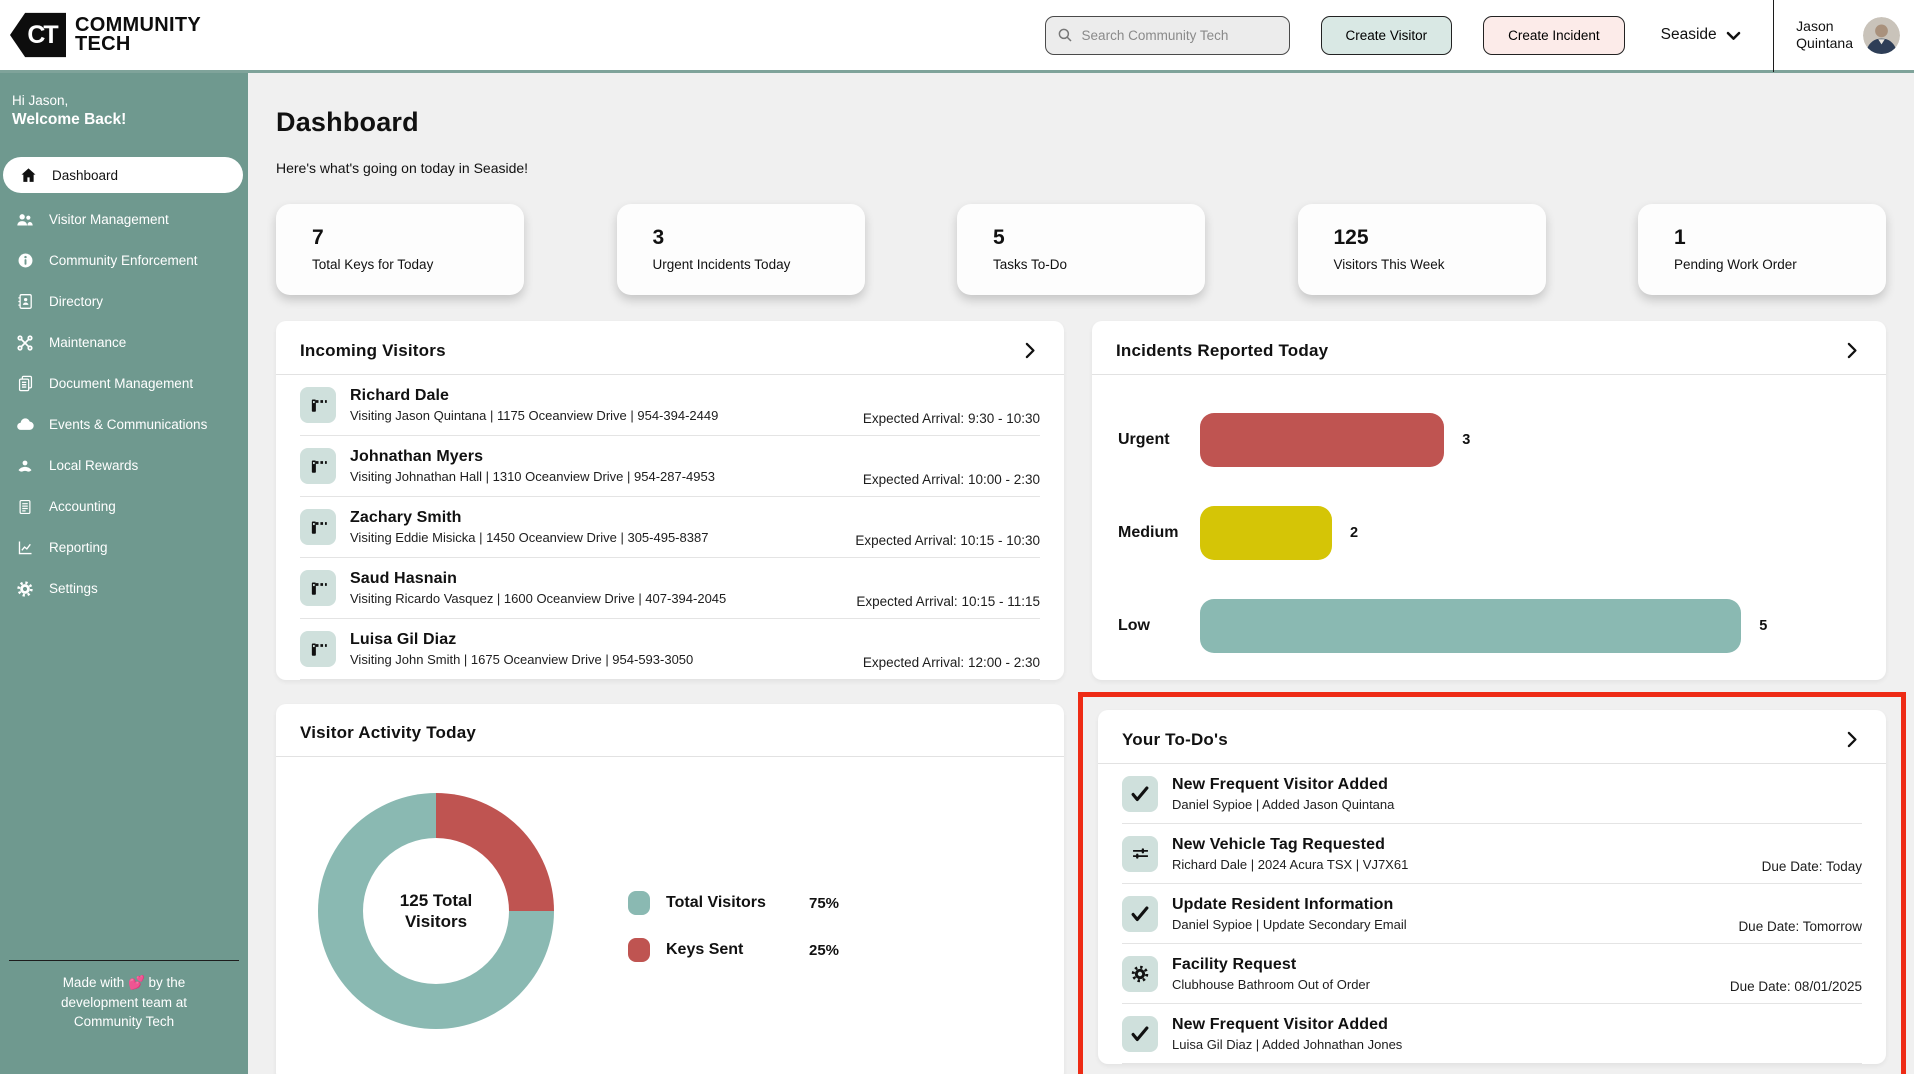 This screenshot has width=1914, height=1074. I want to click on donut-legend: Total Visitors 75% Keys Sent 25%, so click(733, 960).